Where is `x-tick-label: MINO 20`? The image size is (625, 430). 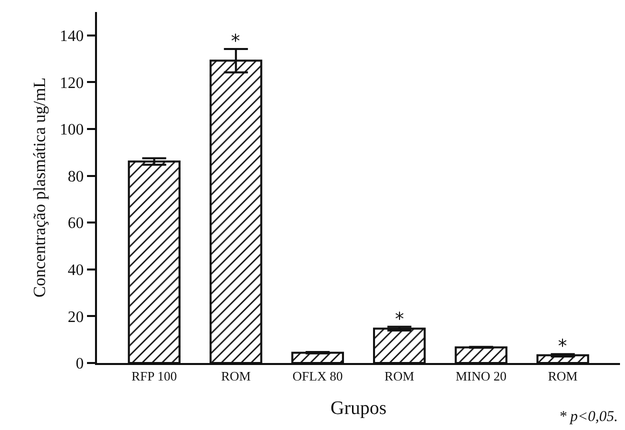 x-tick-label: MINO 20 is located at coordinates (481, 376).